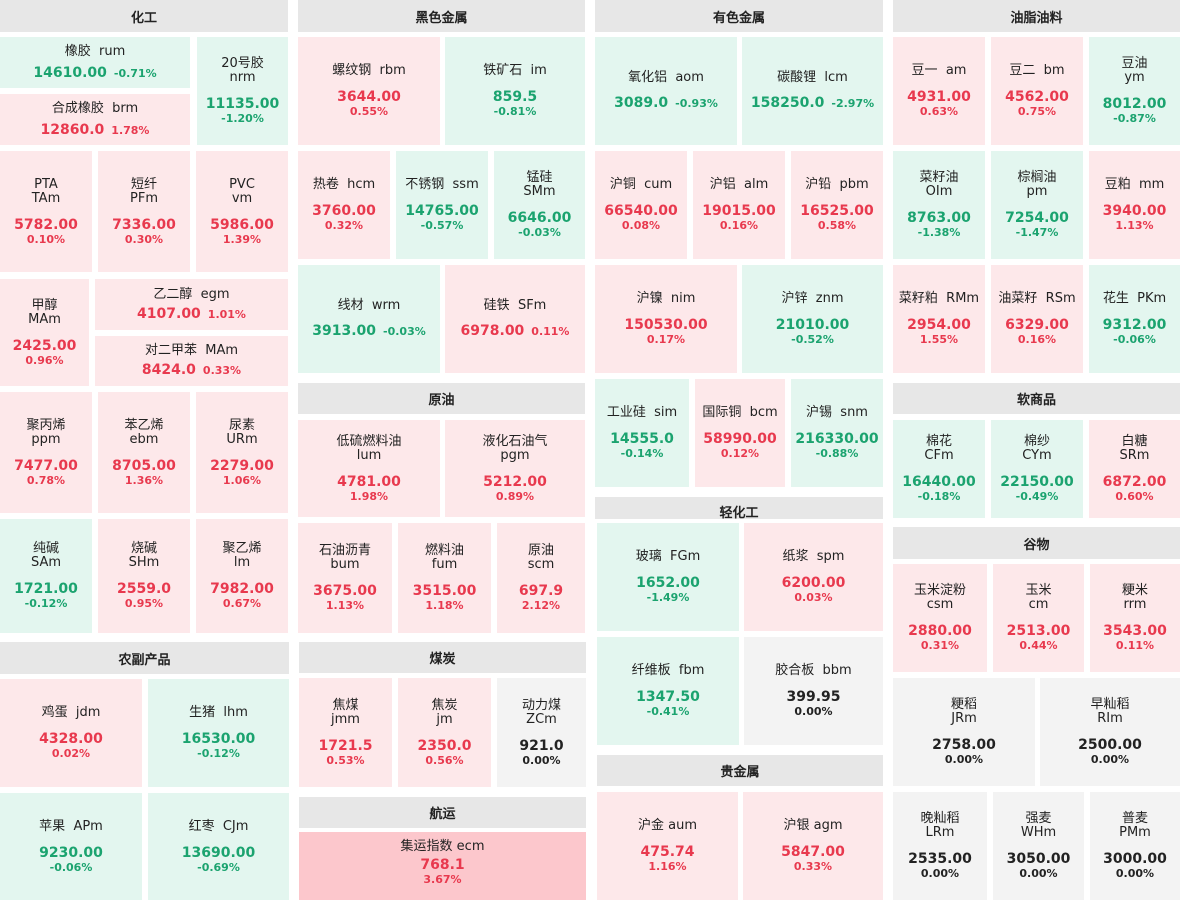 The width and height of the screenshot is (1185, 900). Describe the element at coordinates (740, 433) in the screenshot. I see `tile-international-copper: 国际铜 bcm 58990.00 0.12%` at that location.